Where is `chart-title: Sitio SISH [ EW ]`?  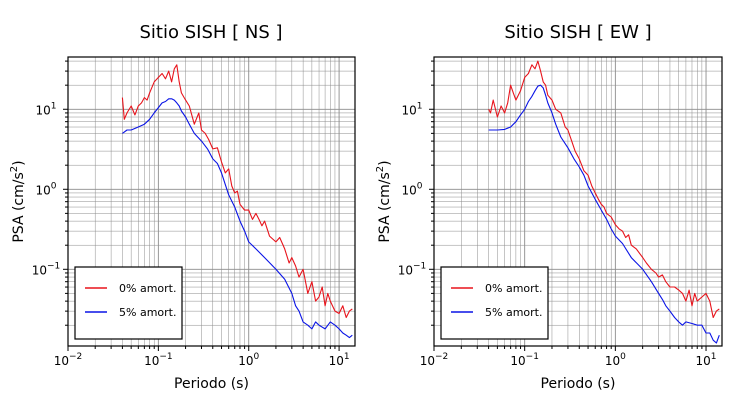
chart-title: Sitio SISH [ EW ] is located at coordinates (577, 32).